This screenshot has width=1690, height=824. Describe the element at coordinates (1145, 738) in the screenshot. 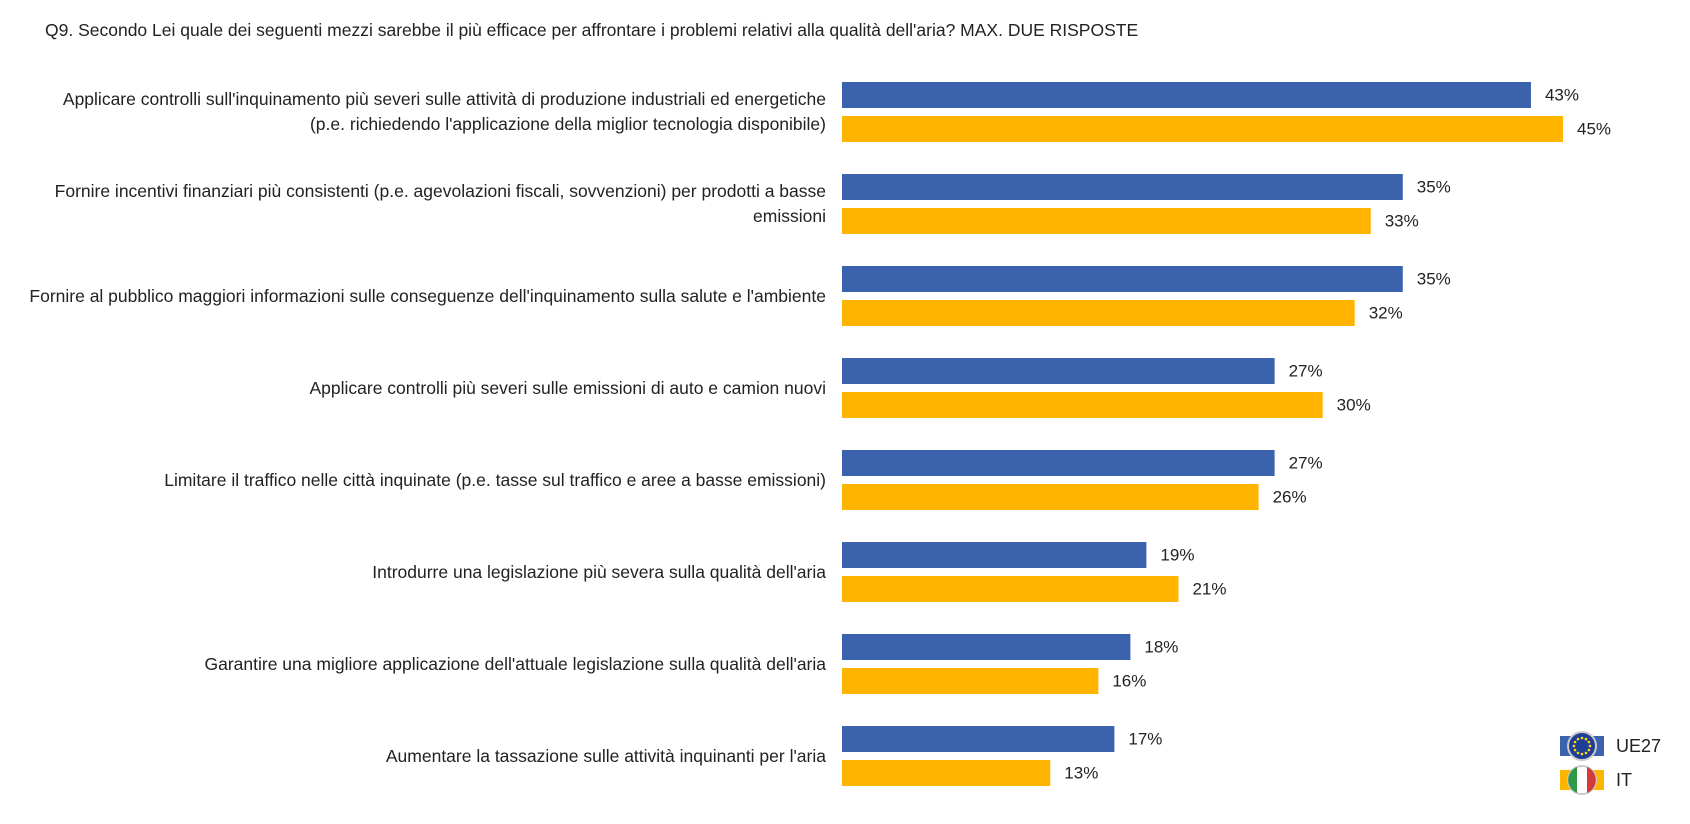

I see `value-label: 17%` at that location.